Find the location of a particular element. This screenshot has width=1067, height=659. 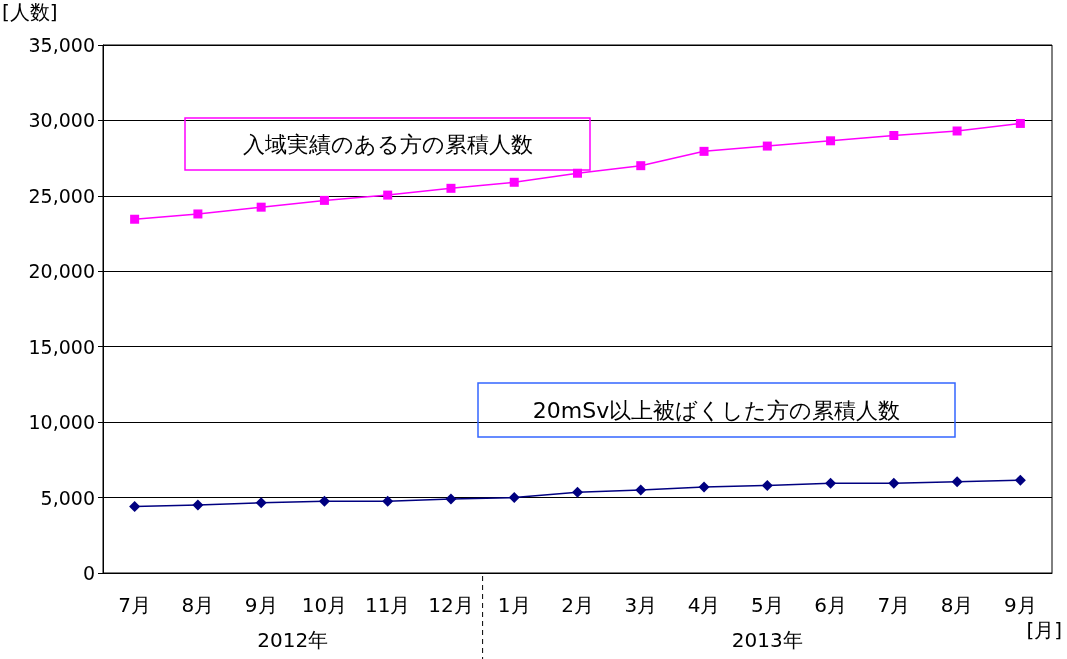

y-tick-label: 20,000 is located at coordinates (61, 271).